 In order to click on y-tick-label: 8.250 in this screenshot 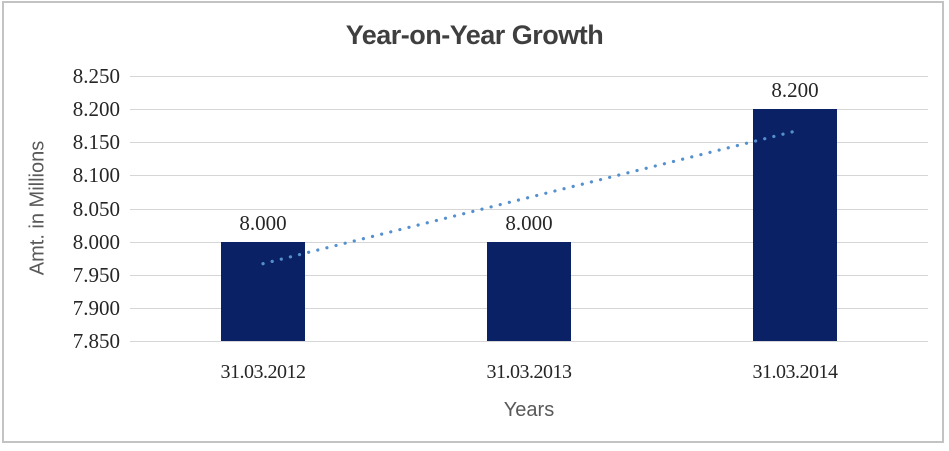, I will do `click(96, 76)`.